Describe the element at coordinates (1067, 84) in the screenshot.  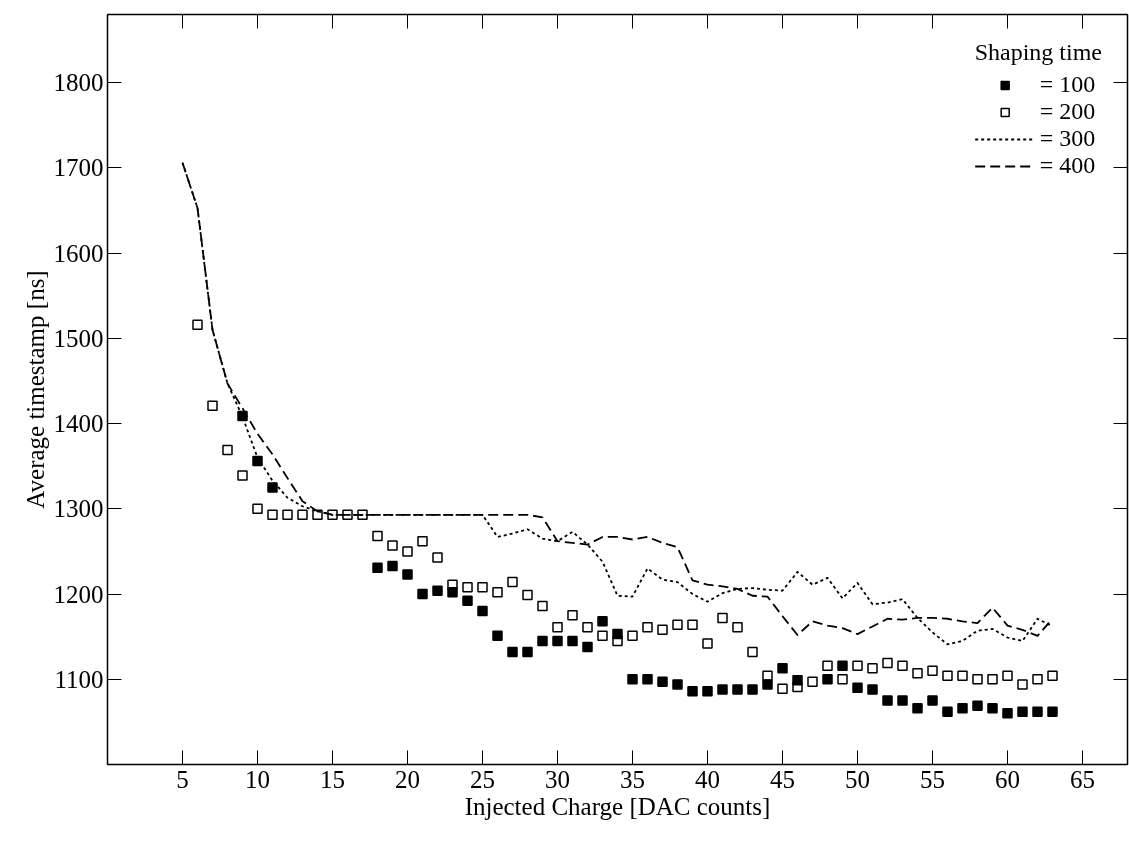
I see `legend-label: = 100` at that location.